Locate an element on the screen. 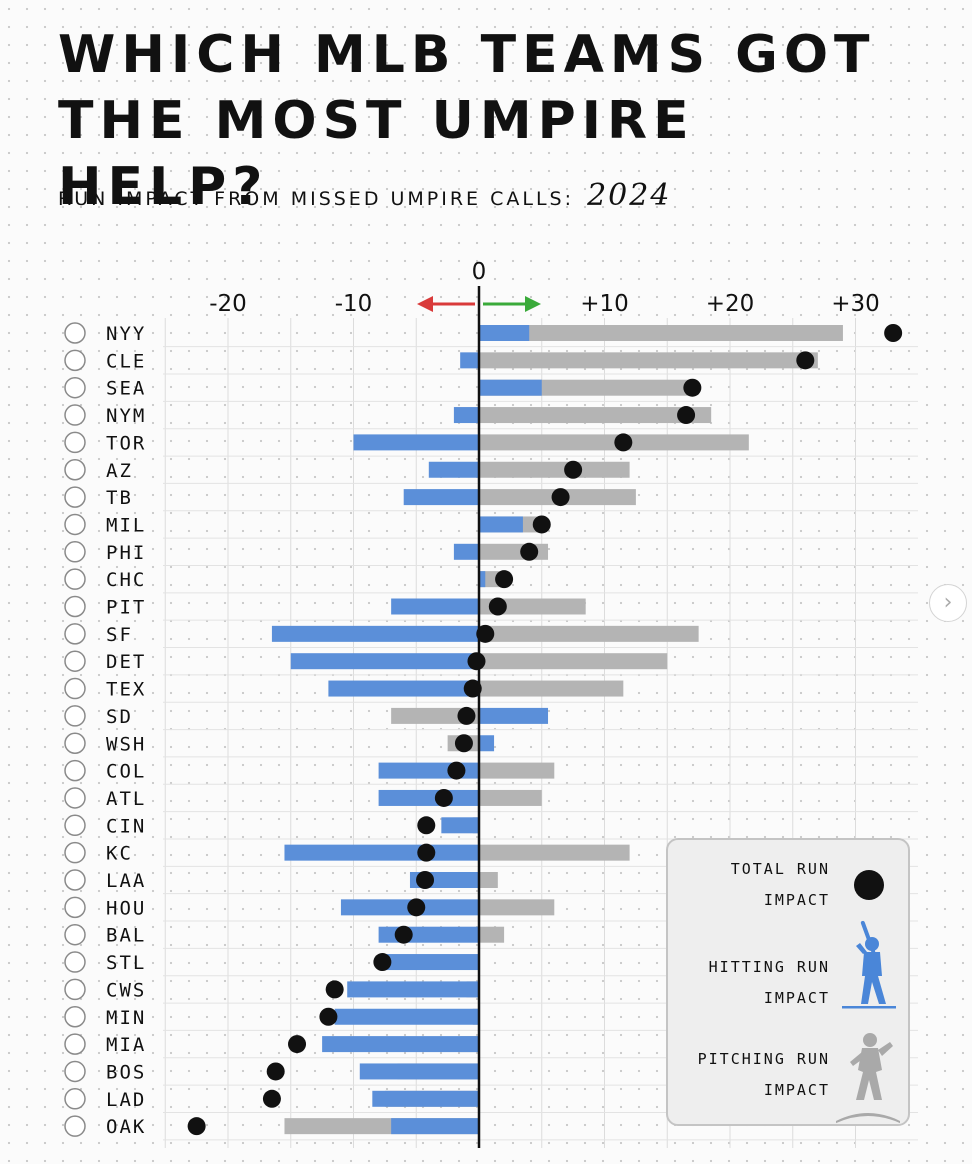 The height and width of the screenshot is (1164, 972). team-label: WSH is located at coordinates (126, 744).